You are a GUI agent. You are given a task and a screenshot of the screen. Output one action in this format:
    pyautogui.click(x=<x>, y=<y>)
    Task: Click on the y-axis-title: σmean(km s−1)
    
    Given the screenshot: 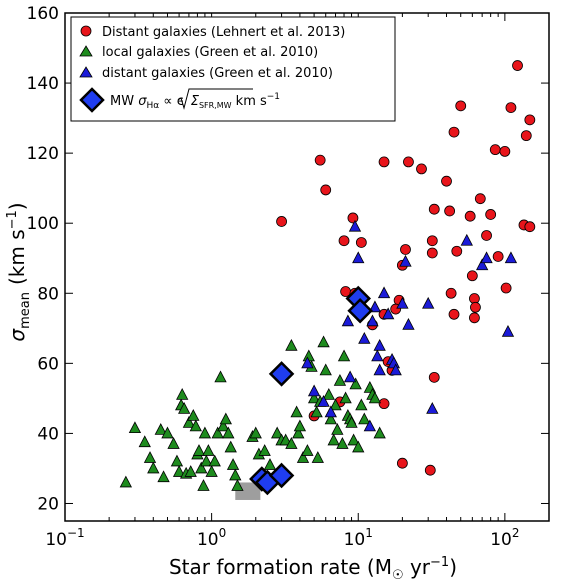 What is the action you would take?
    pyautogui.click(x=19, y=271)
    